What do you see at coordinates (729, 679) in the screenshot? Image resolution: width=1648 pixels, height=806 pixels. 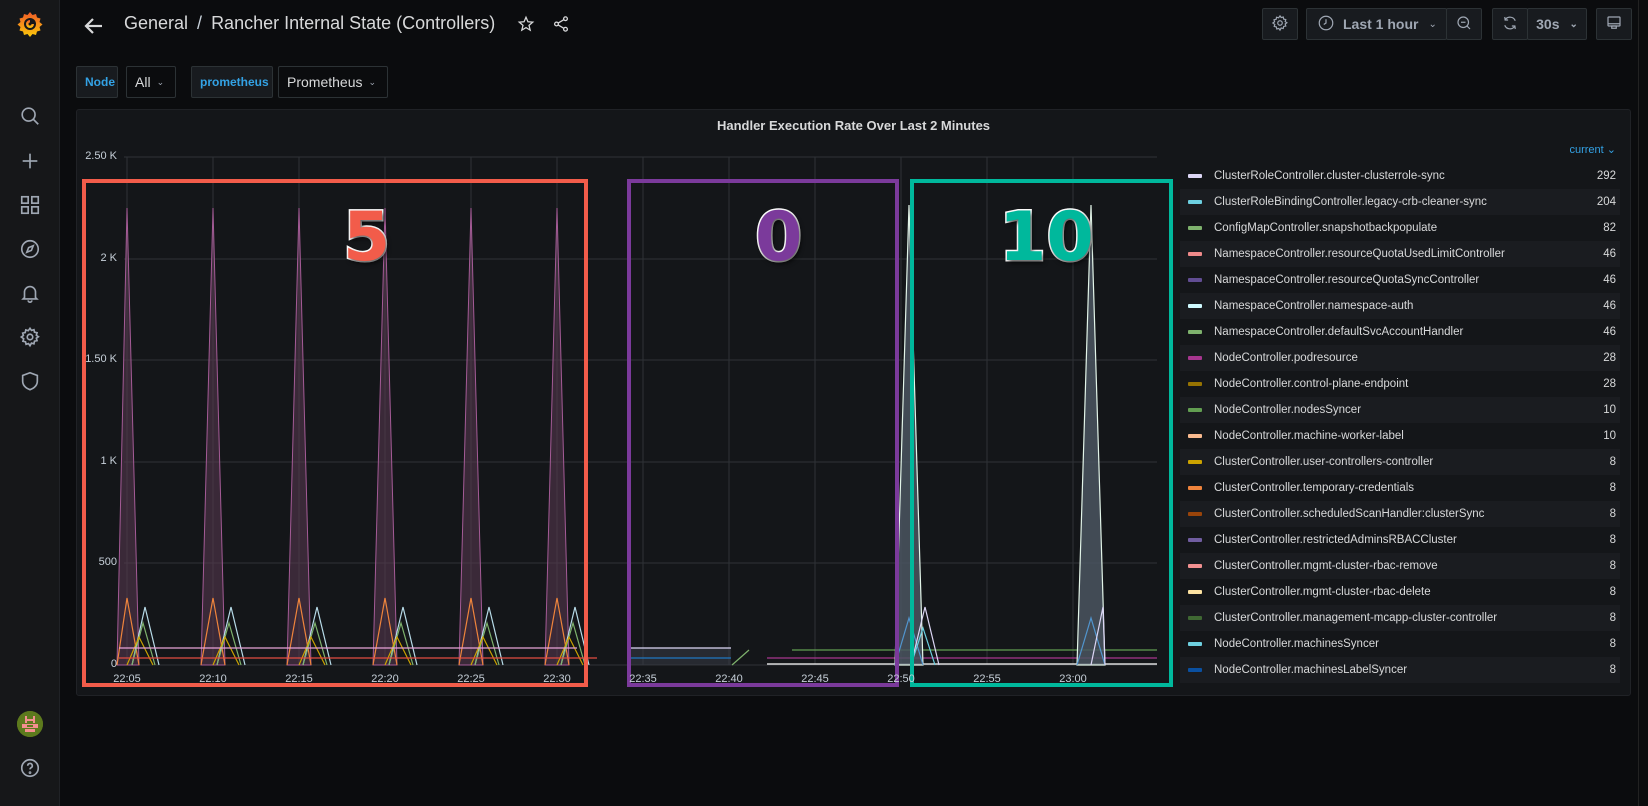 I see `x-axis-tick: 22:40` at bounding box center [729, 679].